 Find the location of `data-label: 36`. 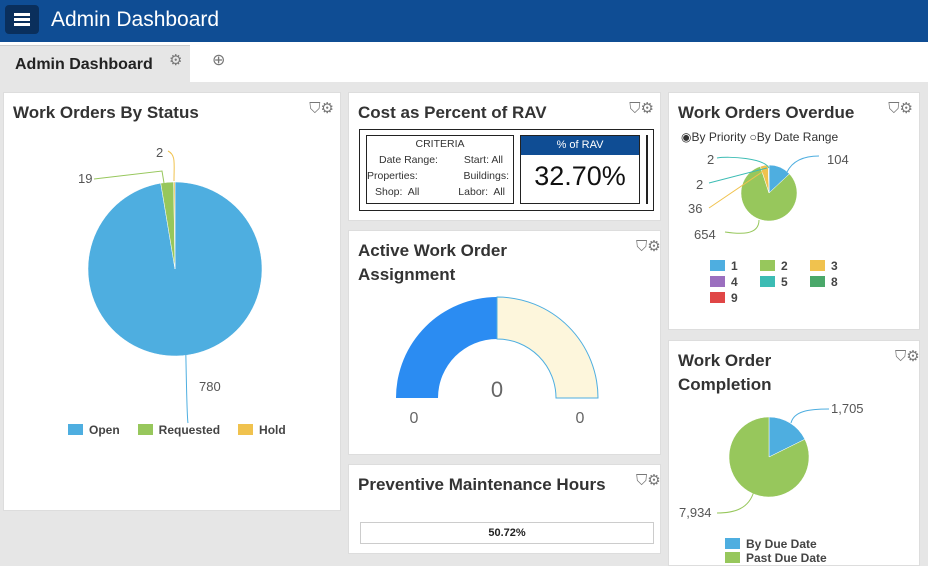

data-label: 36 is located at coordinates (695, 208).